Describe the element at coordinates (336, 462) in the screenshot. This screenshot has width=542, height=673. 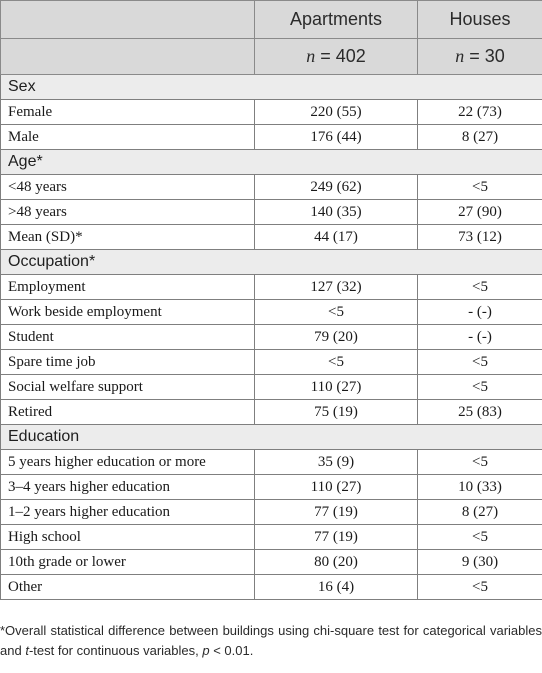
I see `apartments-value: 35 (9)` at that location.